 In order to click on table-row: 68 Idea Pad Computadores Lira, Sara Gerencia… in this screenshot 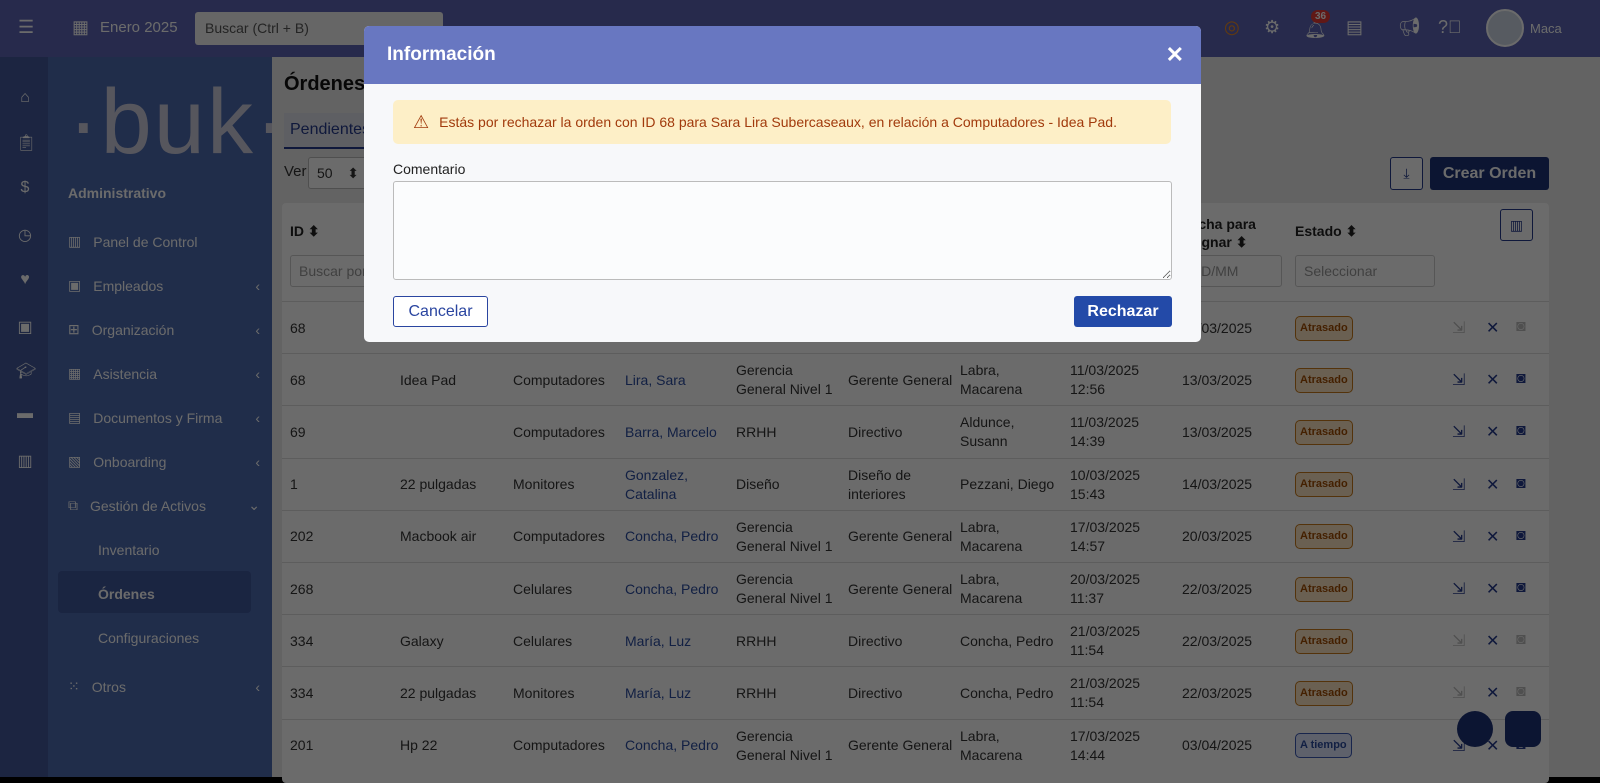, I will do `click(915, 379)`.